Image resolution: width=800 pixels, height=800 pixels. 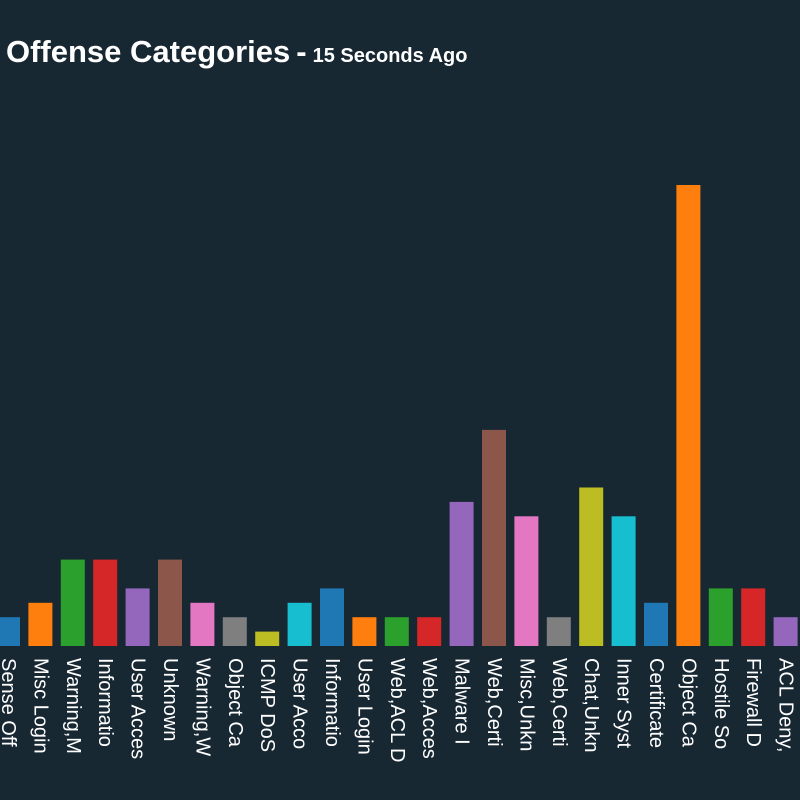 What do you see at coordinates (364, 706) in the screenshot?
I see `x-tick-label-12: User Login` at bounding box center [364, 706].